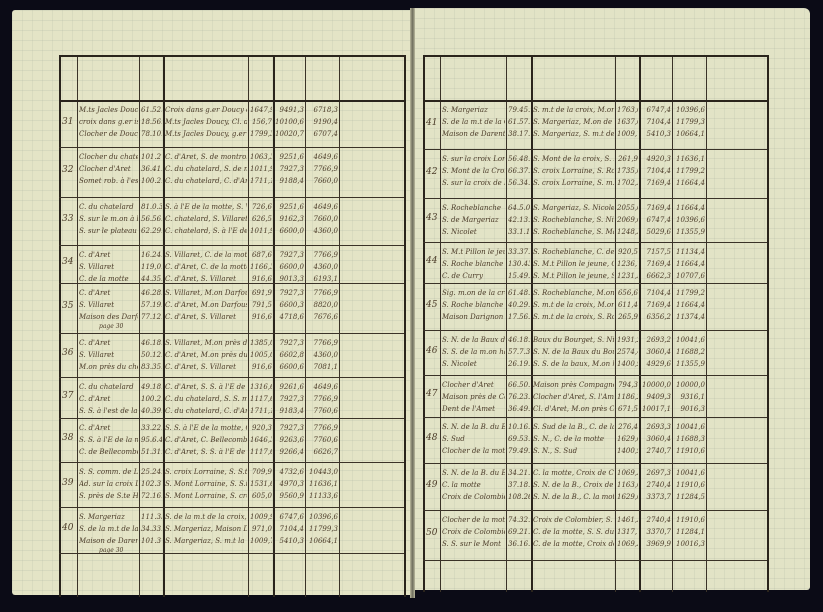 The width and height of the screenshot is (823, 612). What do you see at coordinates (573, 110) in the screenshot?
I see `station-pair: S. m.t de la croix, M.on de Darent` at bounding box center [573, 110].